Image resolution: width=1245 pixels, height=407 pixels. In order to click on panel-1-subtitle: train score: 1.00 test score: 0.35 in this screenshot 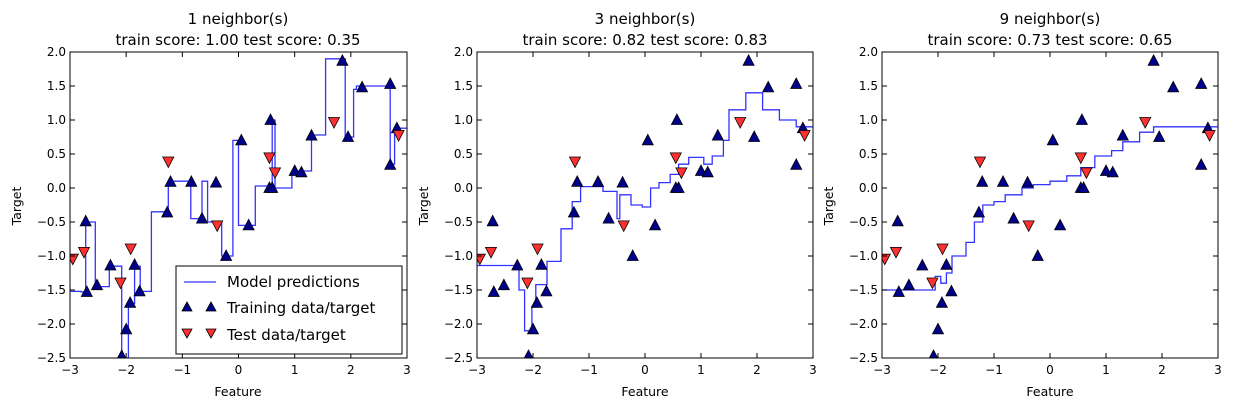, I will do `click(237, 40)`.